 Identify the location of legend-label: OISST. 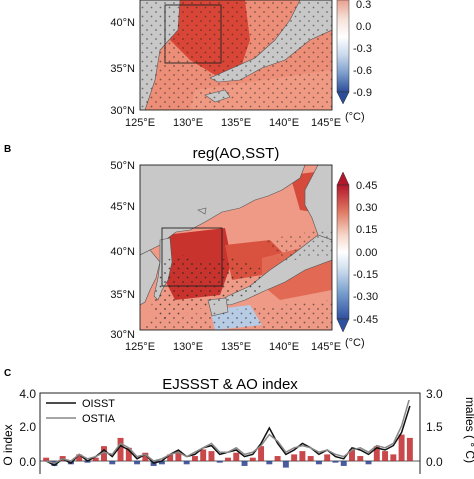
(98, 404).